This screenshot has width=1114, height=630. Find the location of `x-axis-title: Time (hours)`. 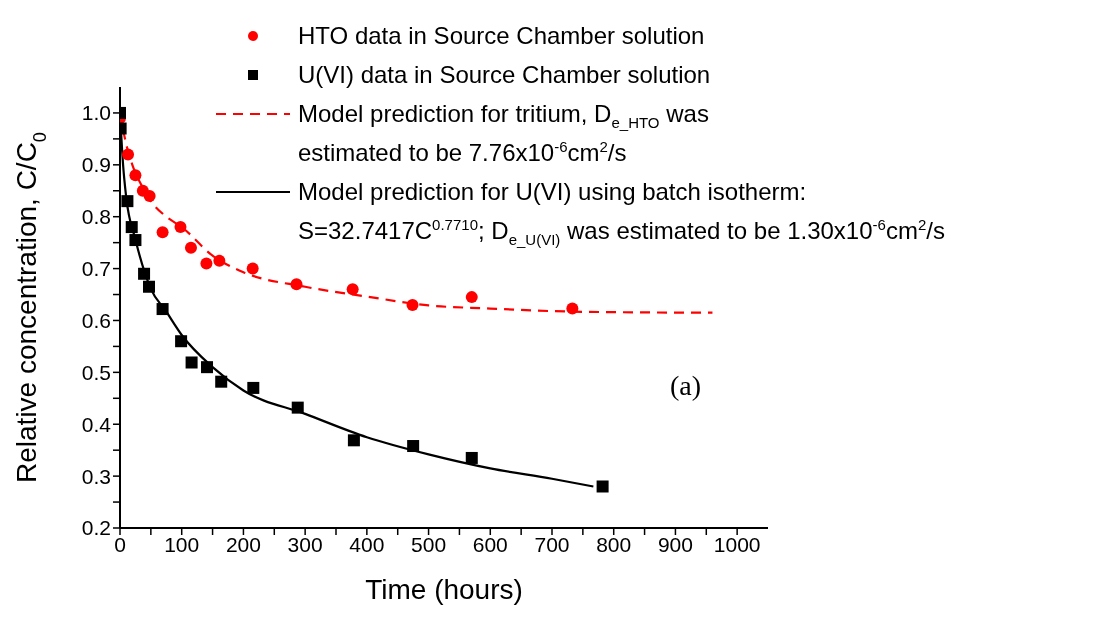

x-axis-title: Time (hours) is located at coordinates (444, 589).